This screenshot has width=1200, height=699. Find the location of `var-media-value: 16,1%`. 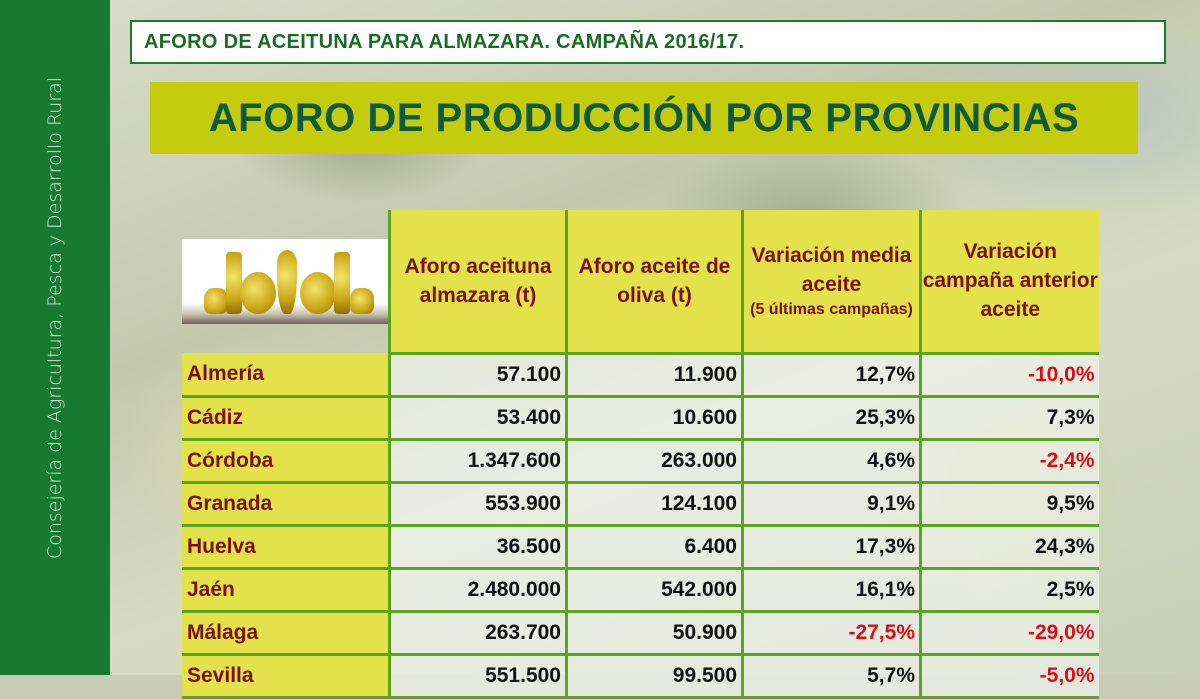

var-media-value: 16,1% is located at coordinates (831, 590).